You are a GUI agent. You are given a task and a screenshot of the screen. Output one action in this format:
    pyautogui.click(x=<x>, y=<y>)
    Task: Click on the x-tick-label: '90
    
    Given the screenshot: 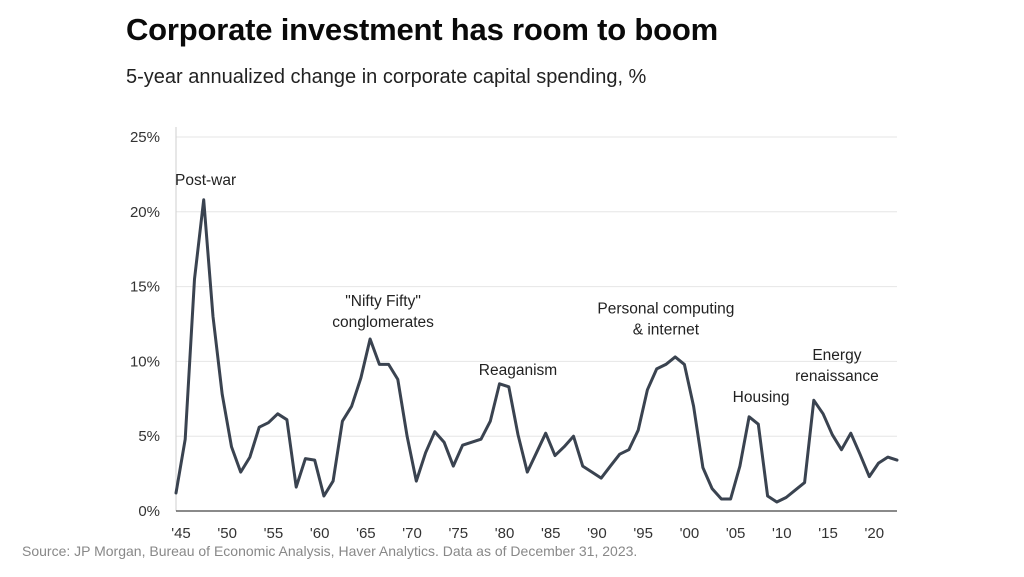 What is the action you would take?
    pyautogui.click(x=597, y=533)
    